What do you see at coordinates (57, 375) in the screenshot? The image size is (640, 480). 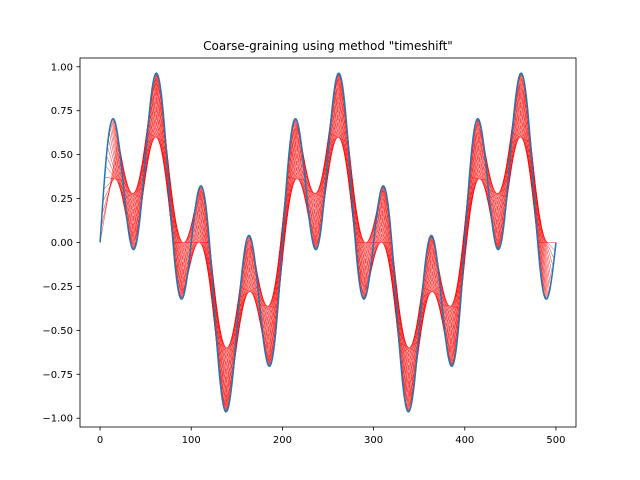 I see `y-tick-label: −0.75` at bounding box center [57, 375].